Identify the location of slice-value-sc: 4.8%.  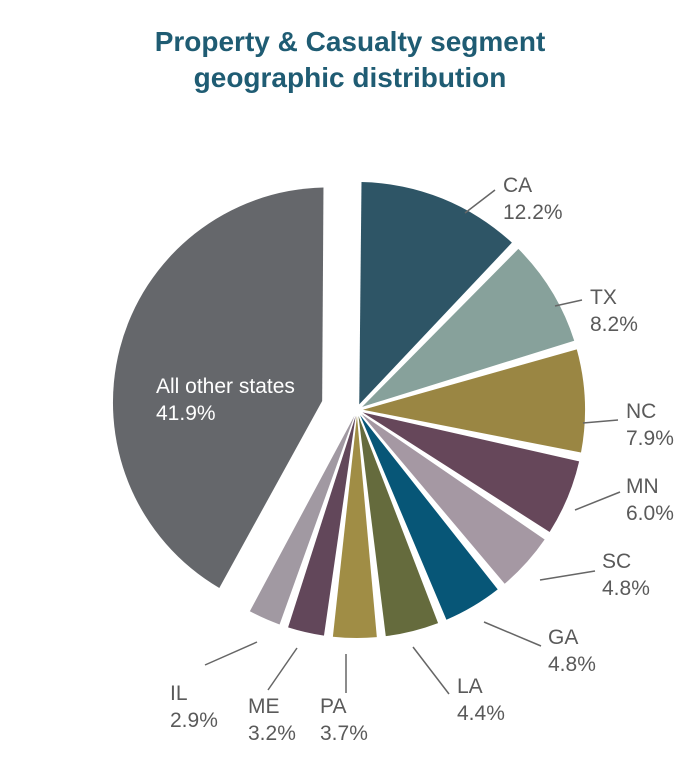
(626, 588).